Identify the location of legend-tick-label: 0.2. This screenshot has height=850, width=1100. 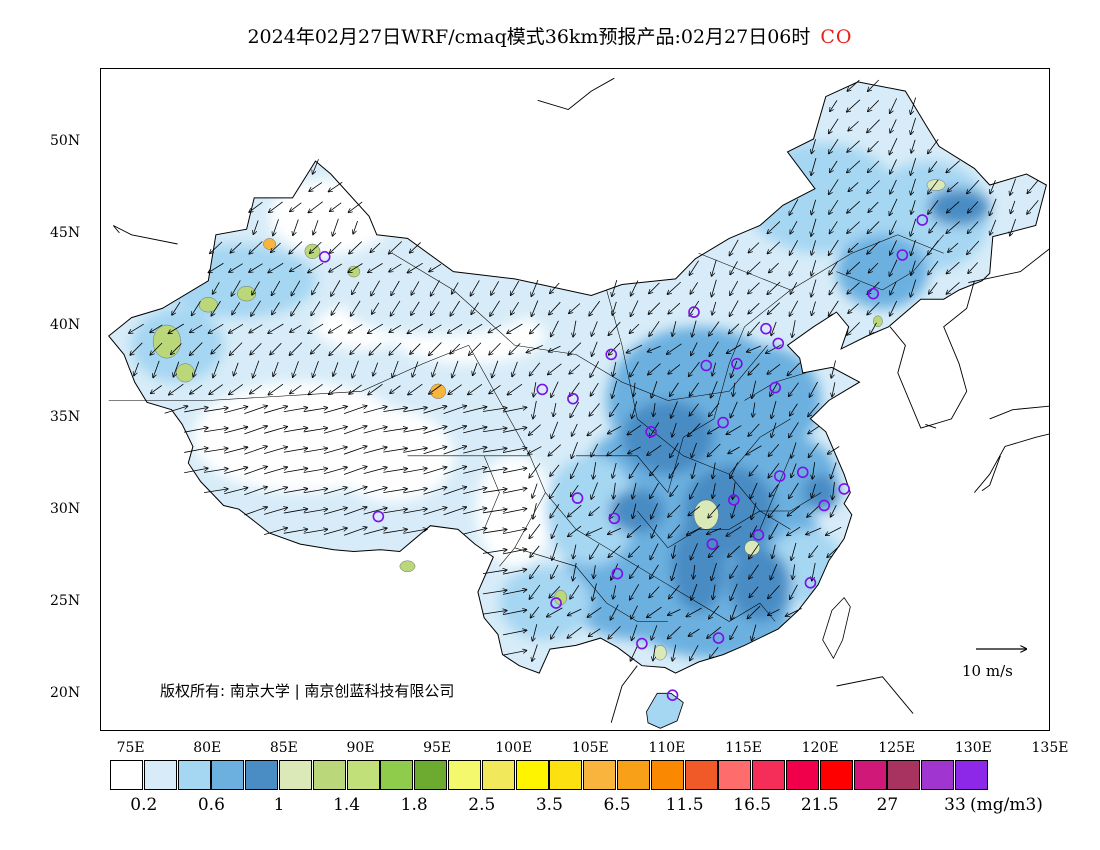
(144, 805).